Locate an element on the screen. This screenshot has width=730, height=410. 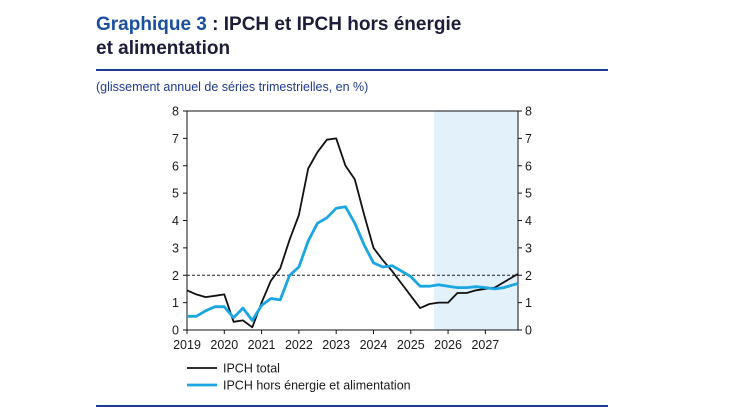
legend-label: IPCH hors énergie et alimentation is located at coordinates (317, 386).